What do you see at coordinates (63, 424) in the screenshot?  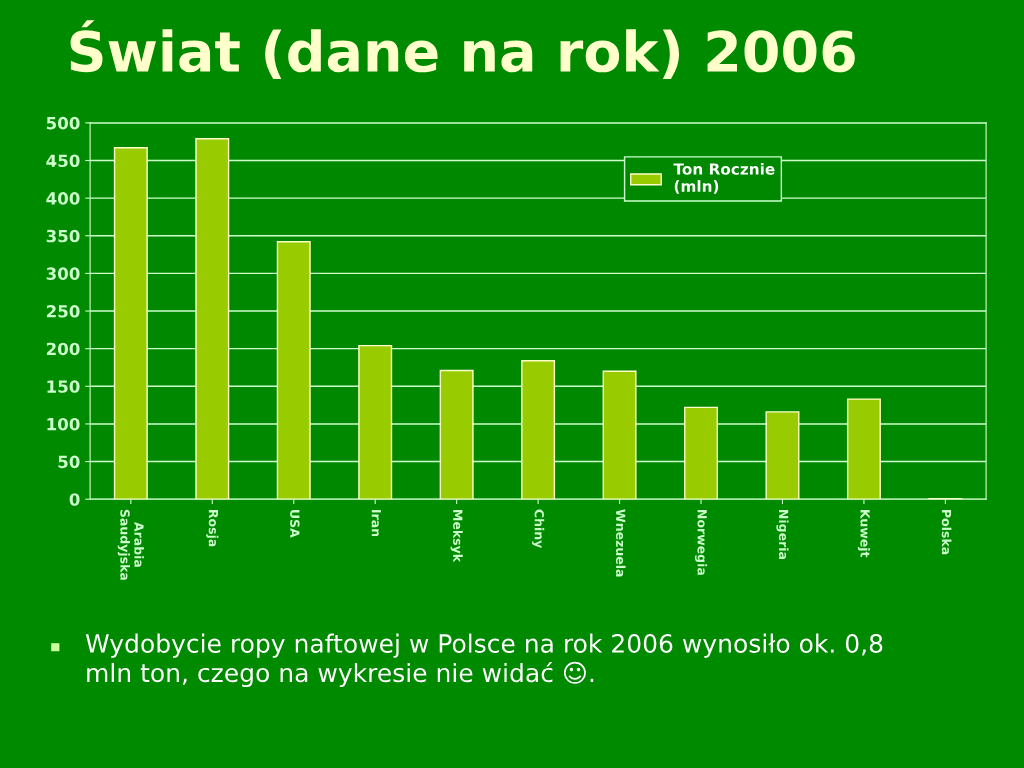 I see `y-tick-label: 100` at bounding box center [63, 424].